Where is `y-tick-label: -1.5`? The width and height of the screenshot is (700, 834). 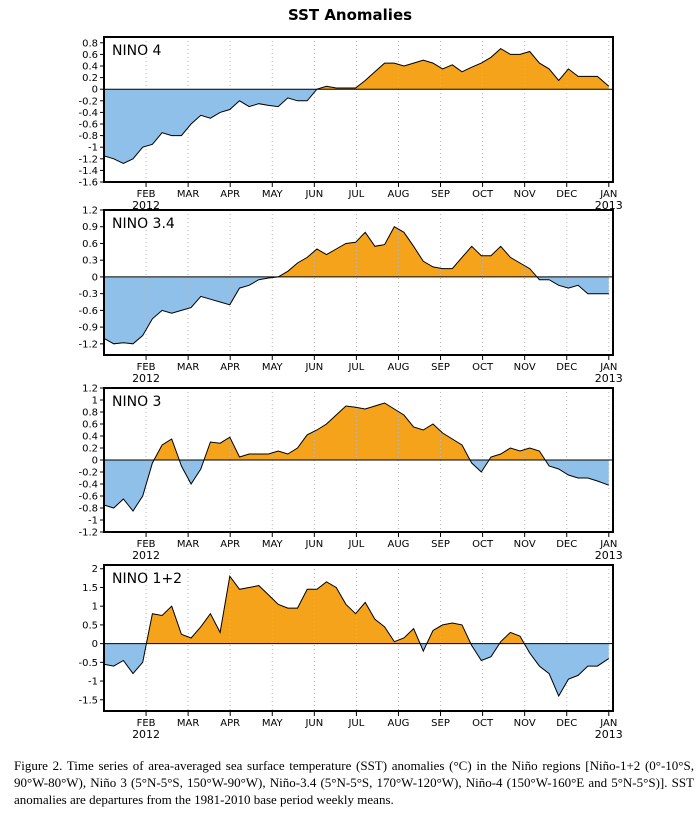
y-tick-label: -1.5 is located at coordinates (88, 700).